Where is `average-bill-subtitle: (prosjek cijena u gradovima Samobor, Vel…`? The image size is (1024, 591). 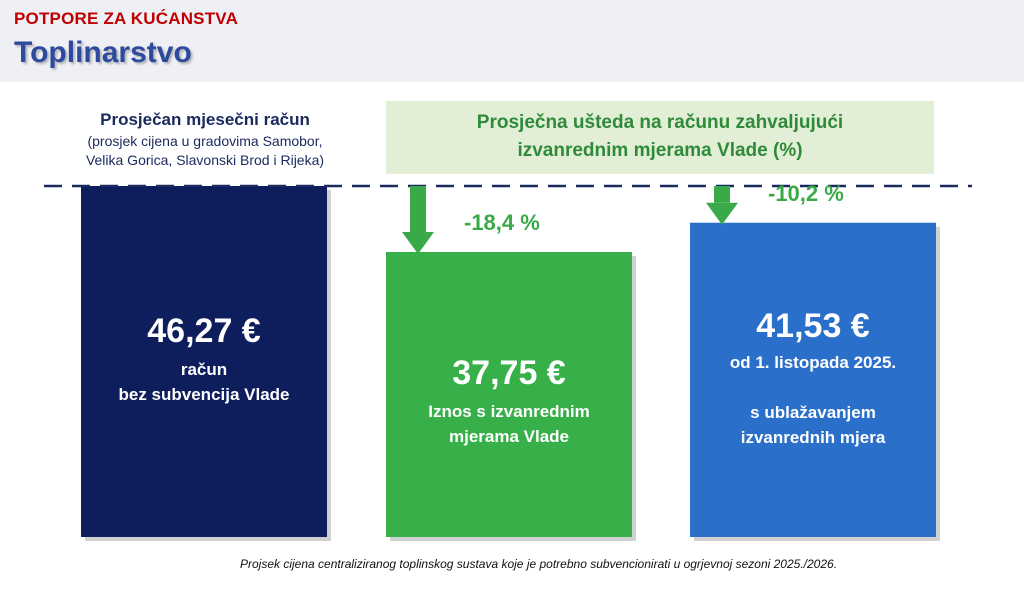
average-bill-subtitle: (prosjek cijena u gradovima Samobor, Vel… is located at coordinates (205, 150).